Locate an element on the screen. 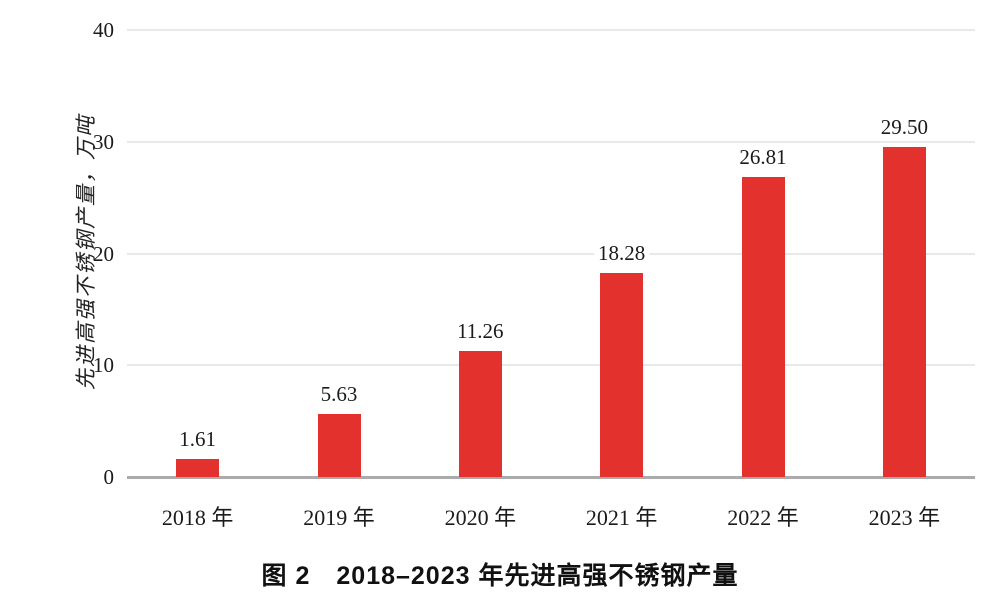 This screenshot has height=606, width=1000. x-tick-label: 2020 年 is located at coordinates (480, 517).